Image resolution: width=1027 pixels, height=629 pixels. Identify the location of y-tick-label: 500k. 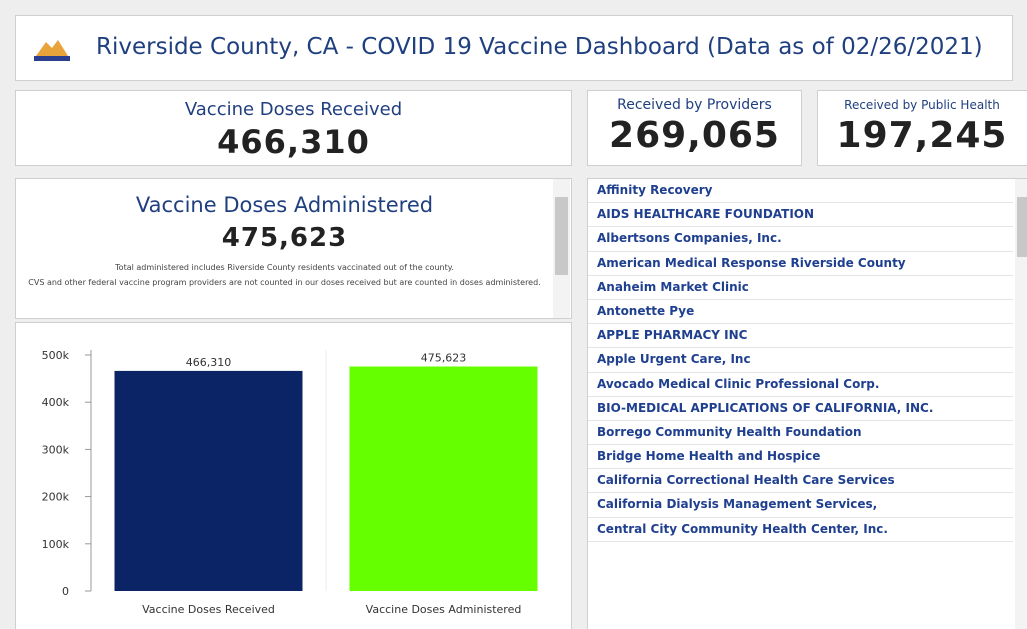
(56, 355).